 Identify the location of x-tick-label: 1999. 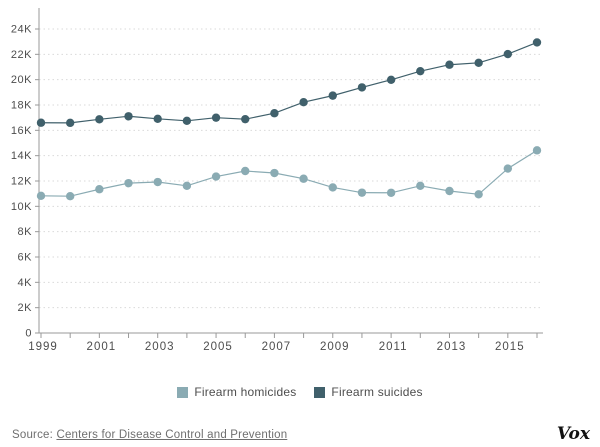
(43, 347).